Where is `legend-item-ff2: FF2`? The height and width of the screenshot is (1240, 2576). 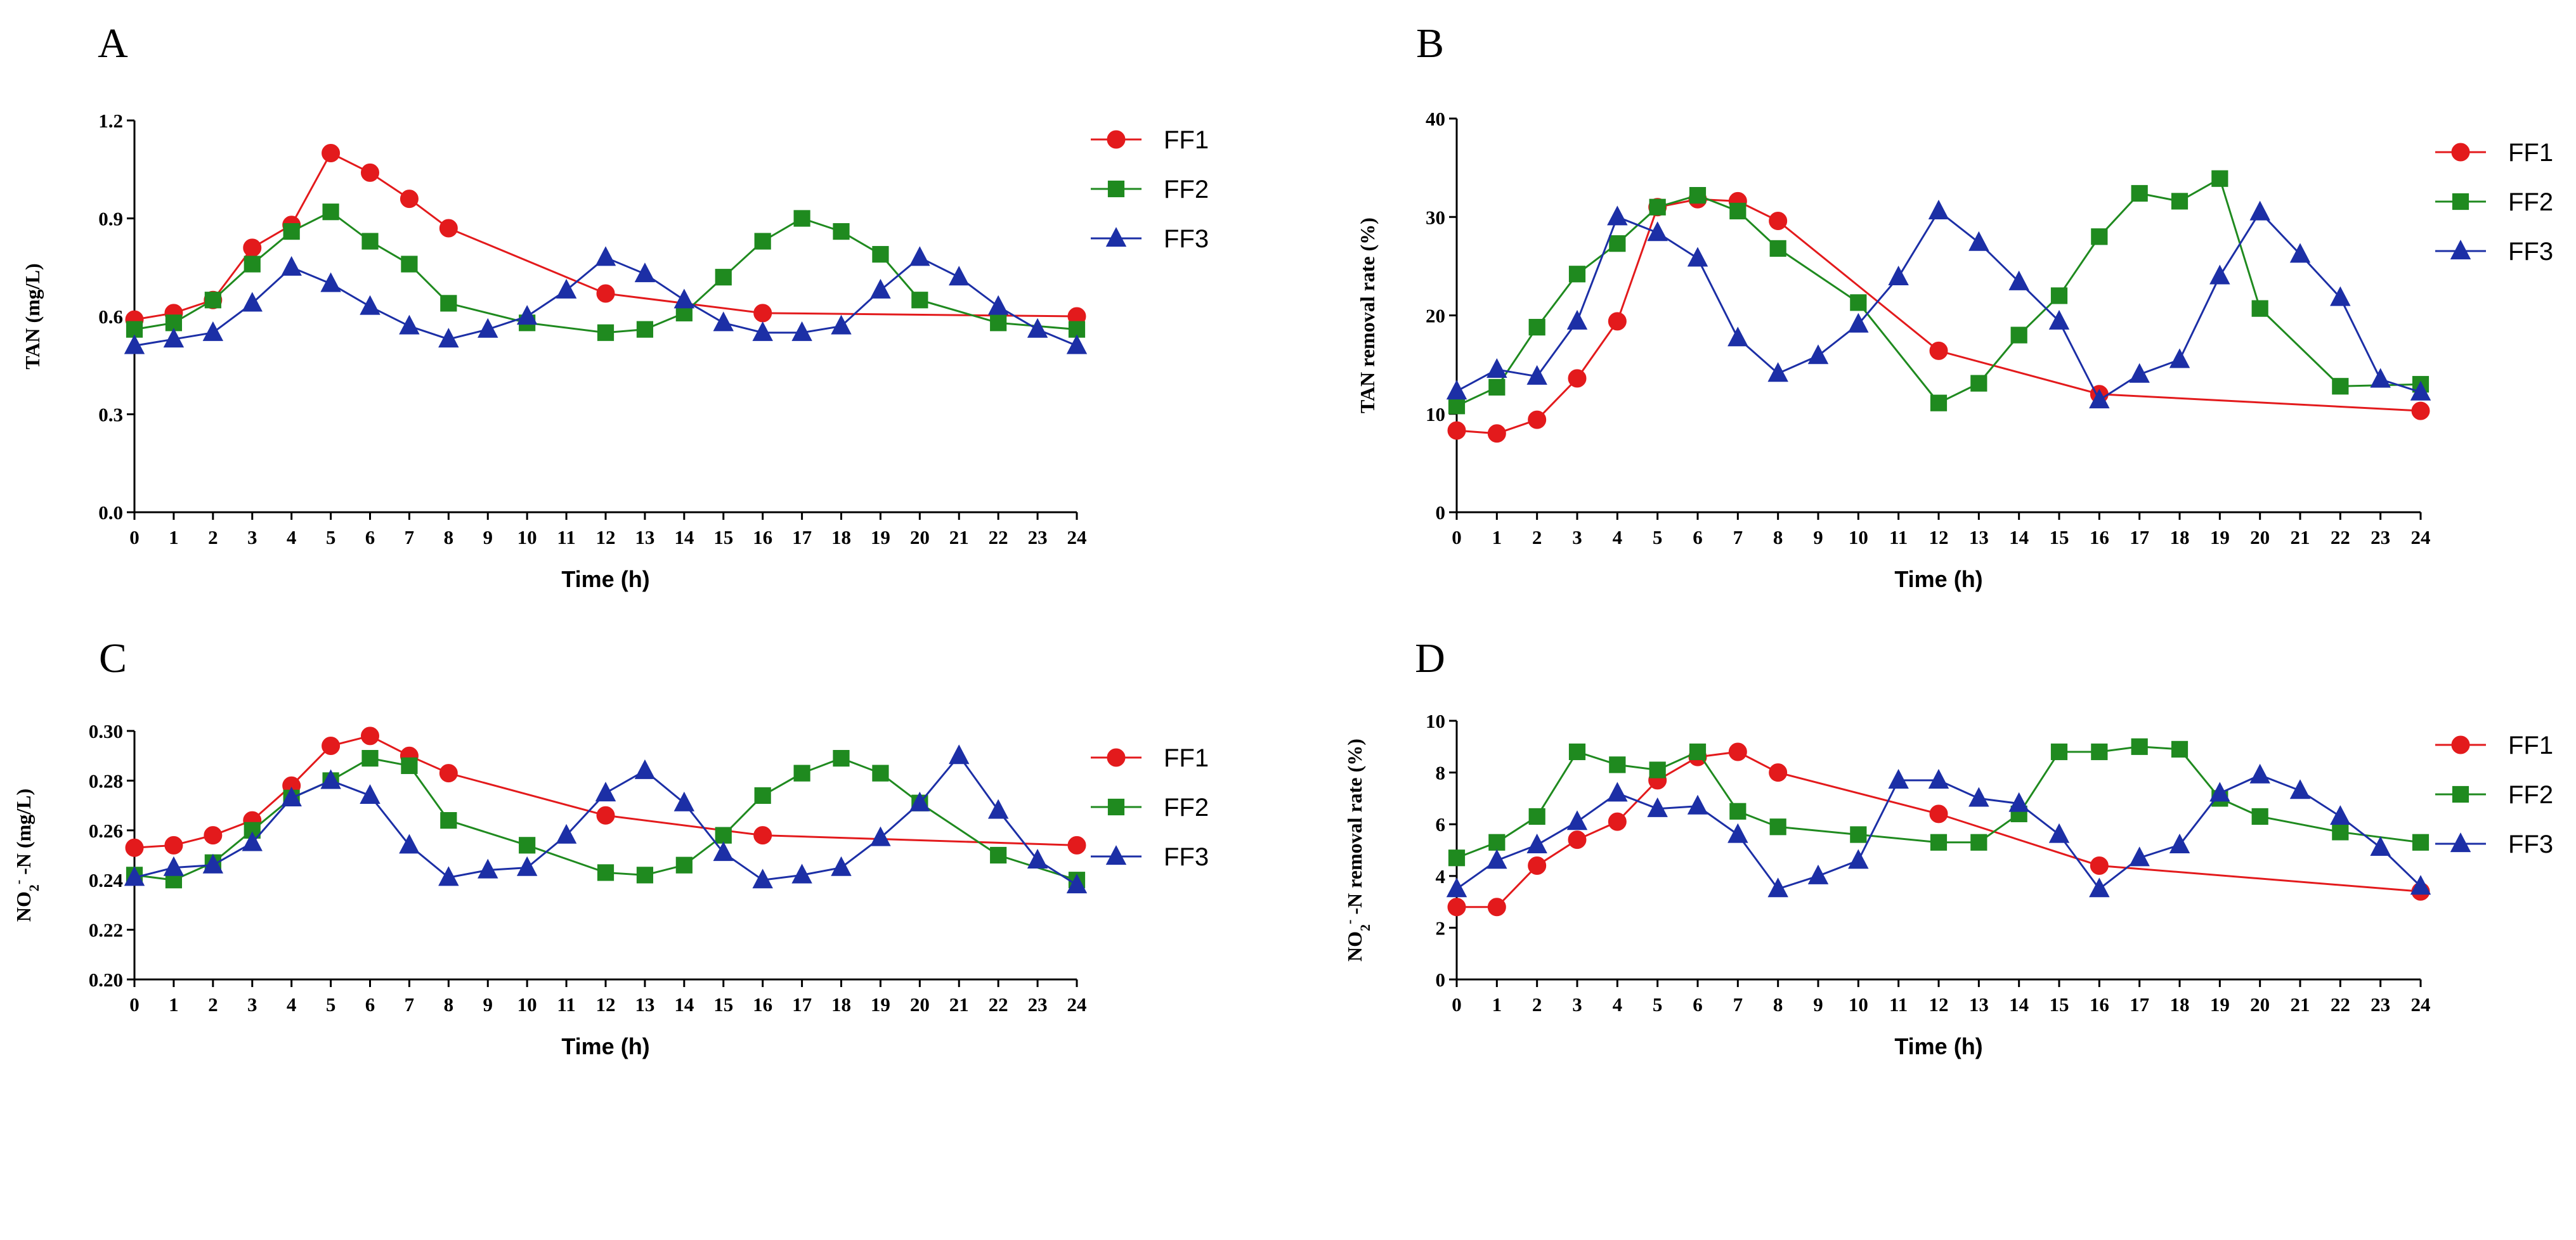 legend-item-ff2: FF2 is located at coordinates (1150, 808).